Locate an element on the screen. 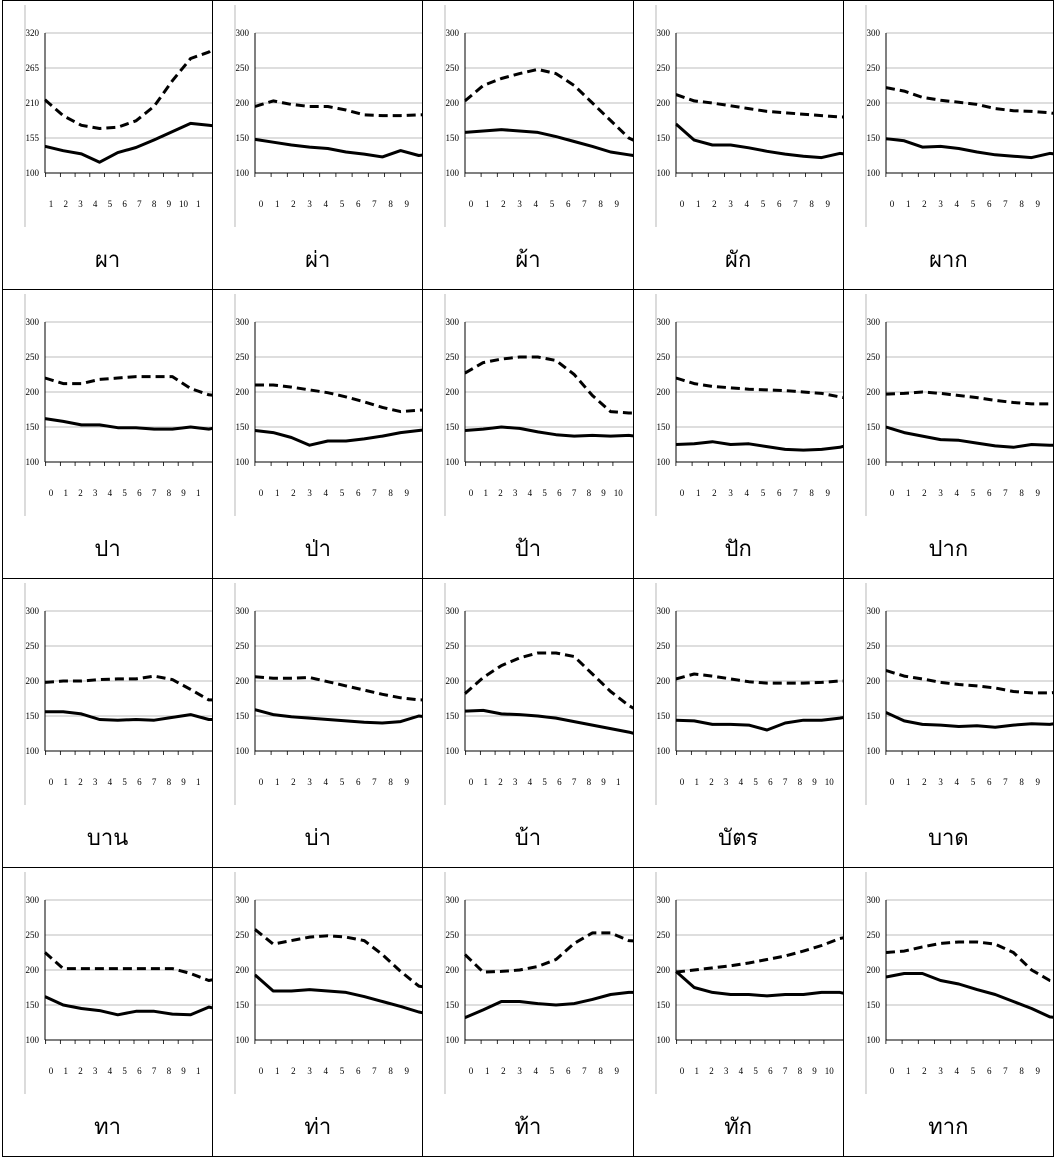 The image size is (1061, 1157). chart-cell: 300 250 200 150 100 0 1 2 3 4 5 6 7 8 9 ผ่า is located at coordinates (318, 145).